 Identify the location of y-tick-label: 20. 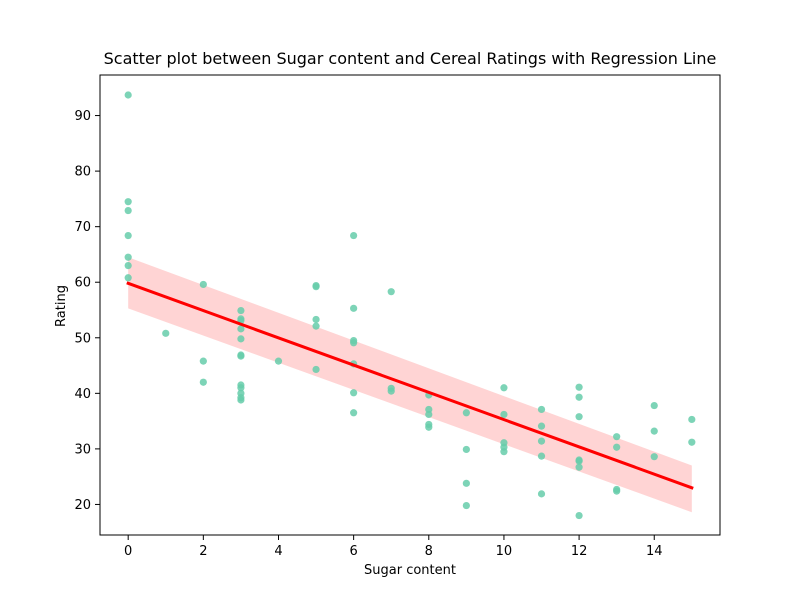
(82, 505).